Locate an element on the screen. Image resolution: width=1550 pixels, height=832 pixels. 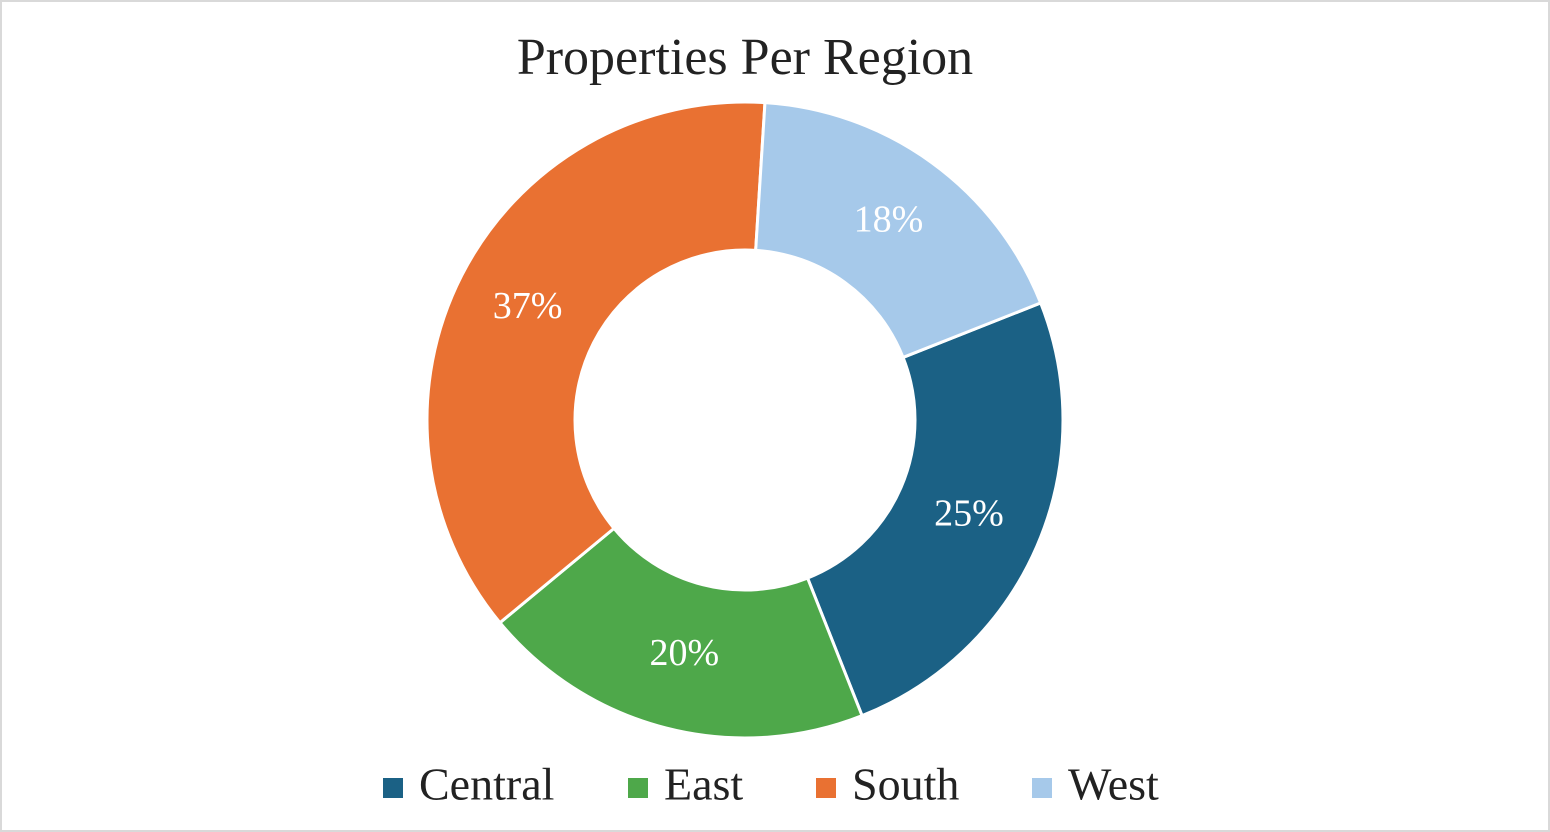
data-label: 25% is located at coordinates (969, 514).